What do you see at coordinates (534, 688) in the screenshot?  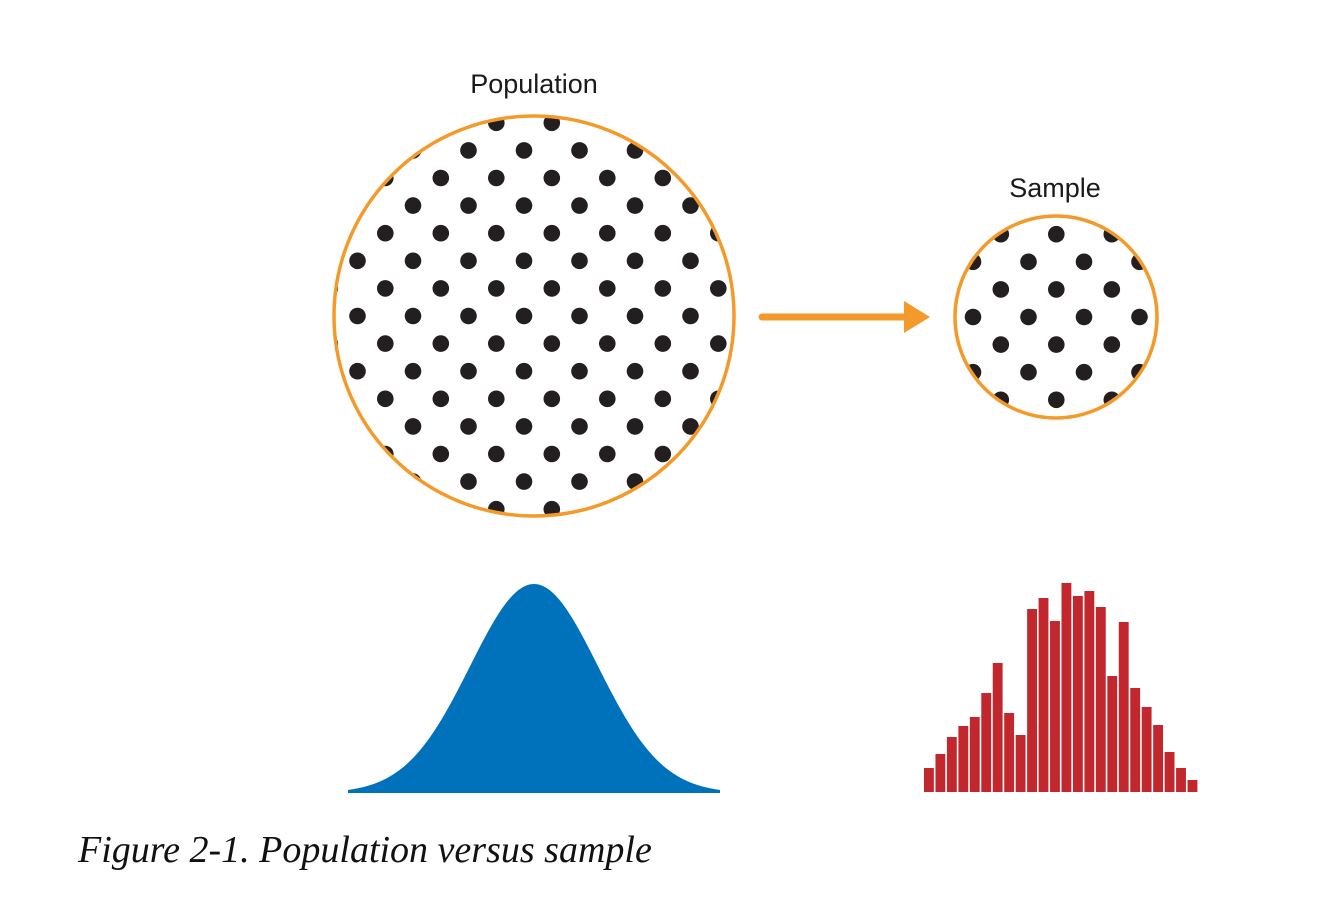 I see `population-distribution-curve` at bounding box center [534, 688].